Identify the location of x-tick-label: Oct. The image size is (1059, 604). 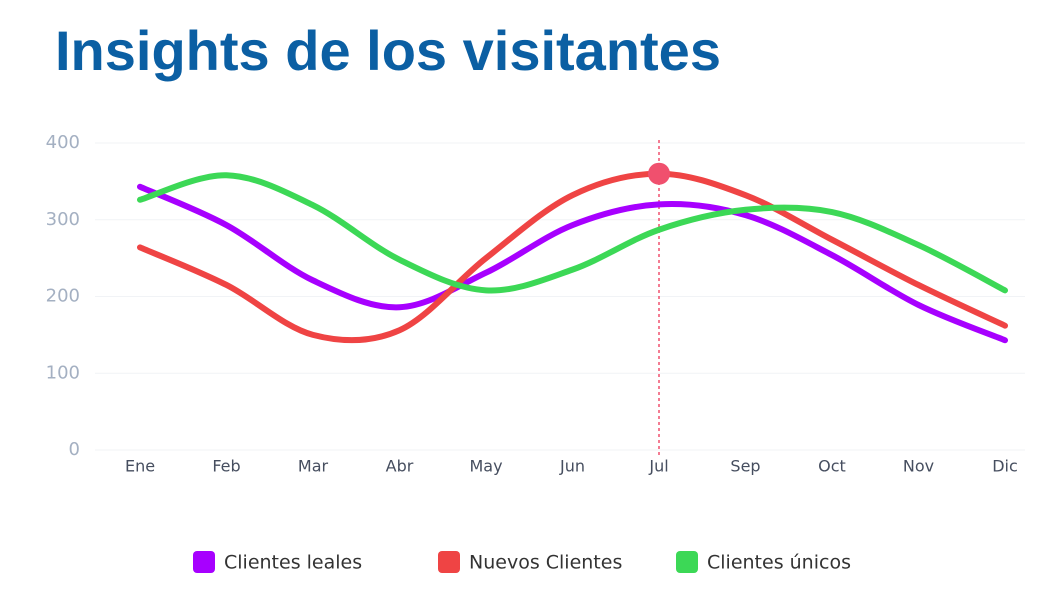
(832, 466).